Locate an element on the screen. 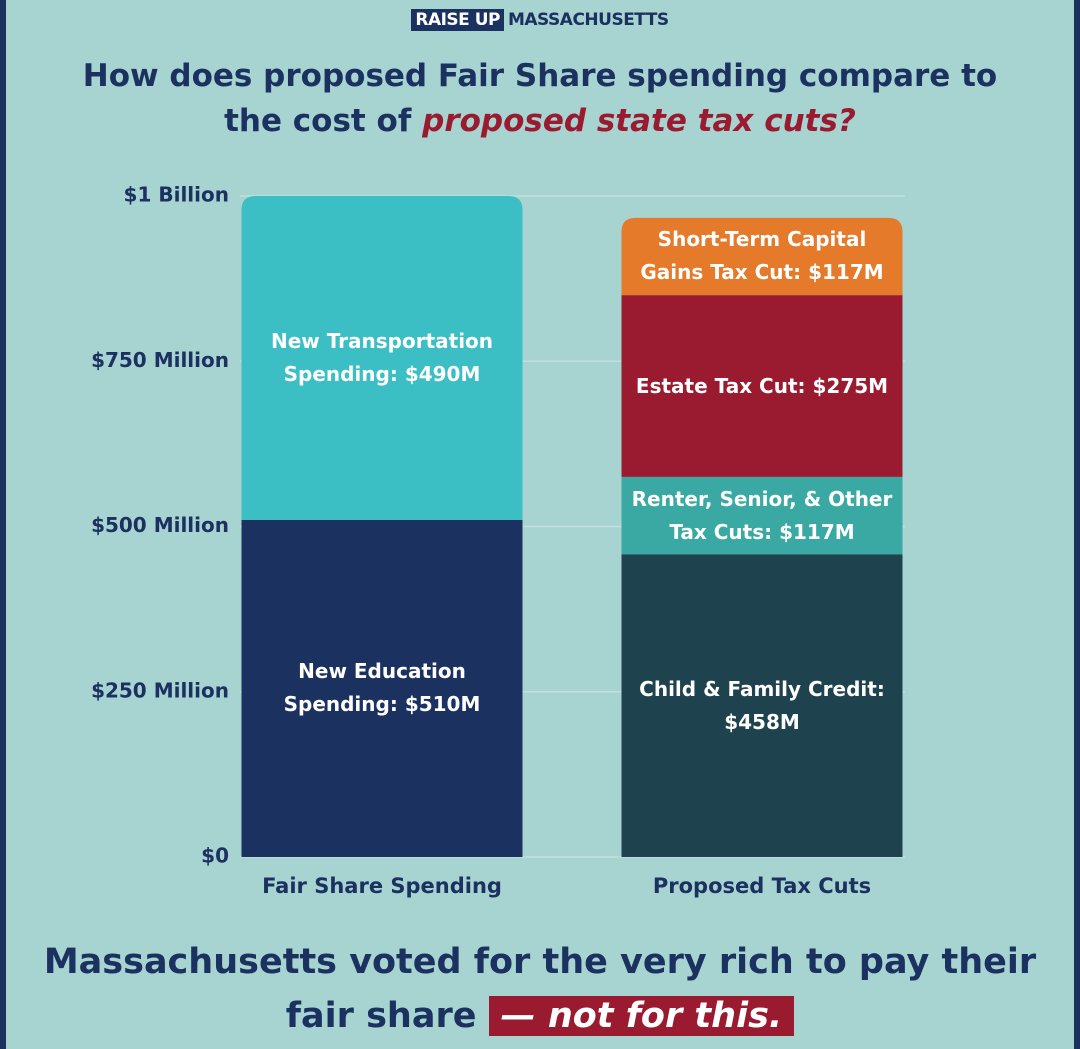  segment-text: Renter, Senior, & Other Tax Cuts: $117M is located at coordinates (762, 516).